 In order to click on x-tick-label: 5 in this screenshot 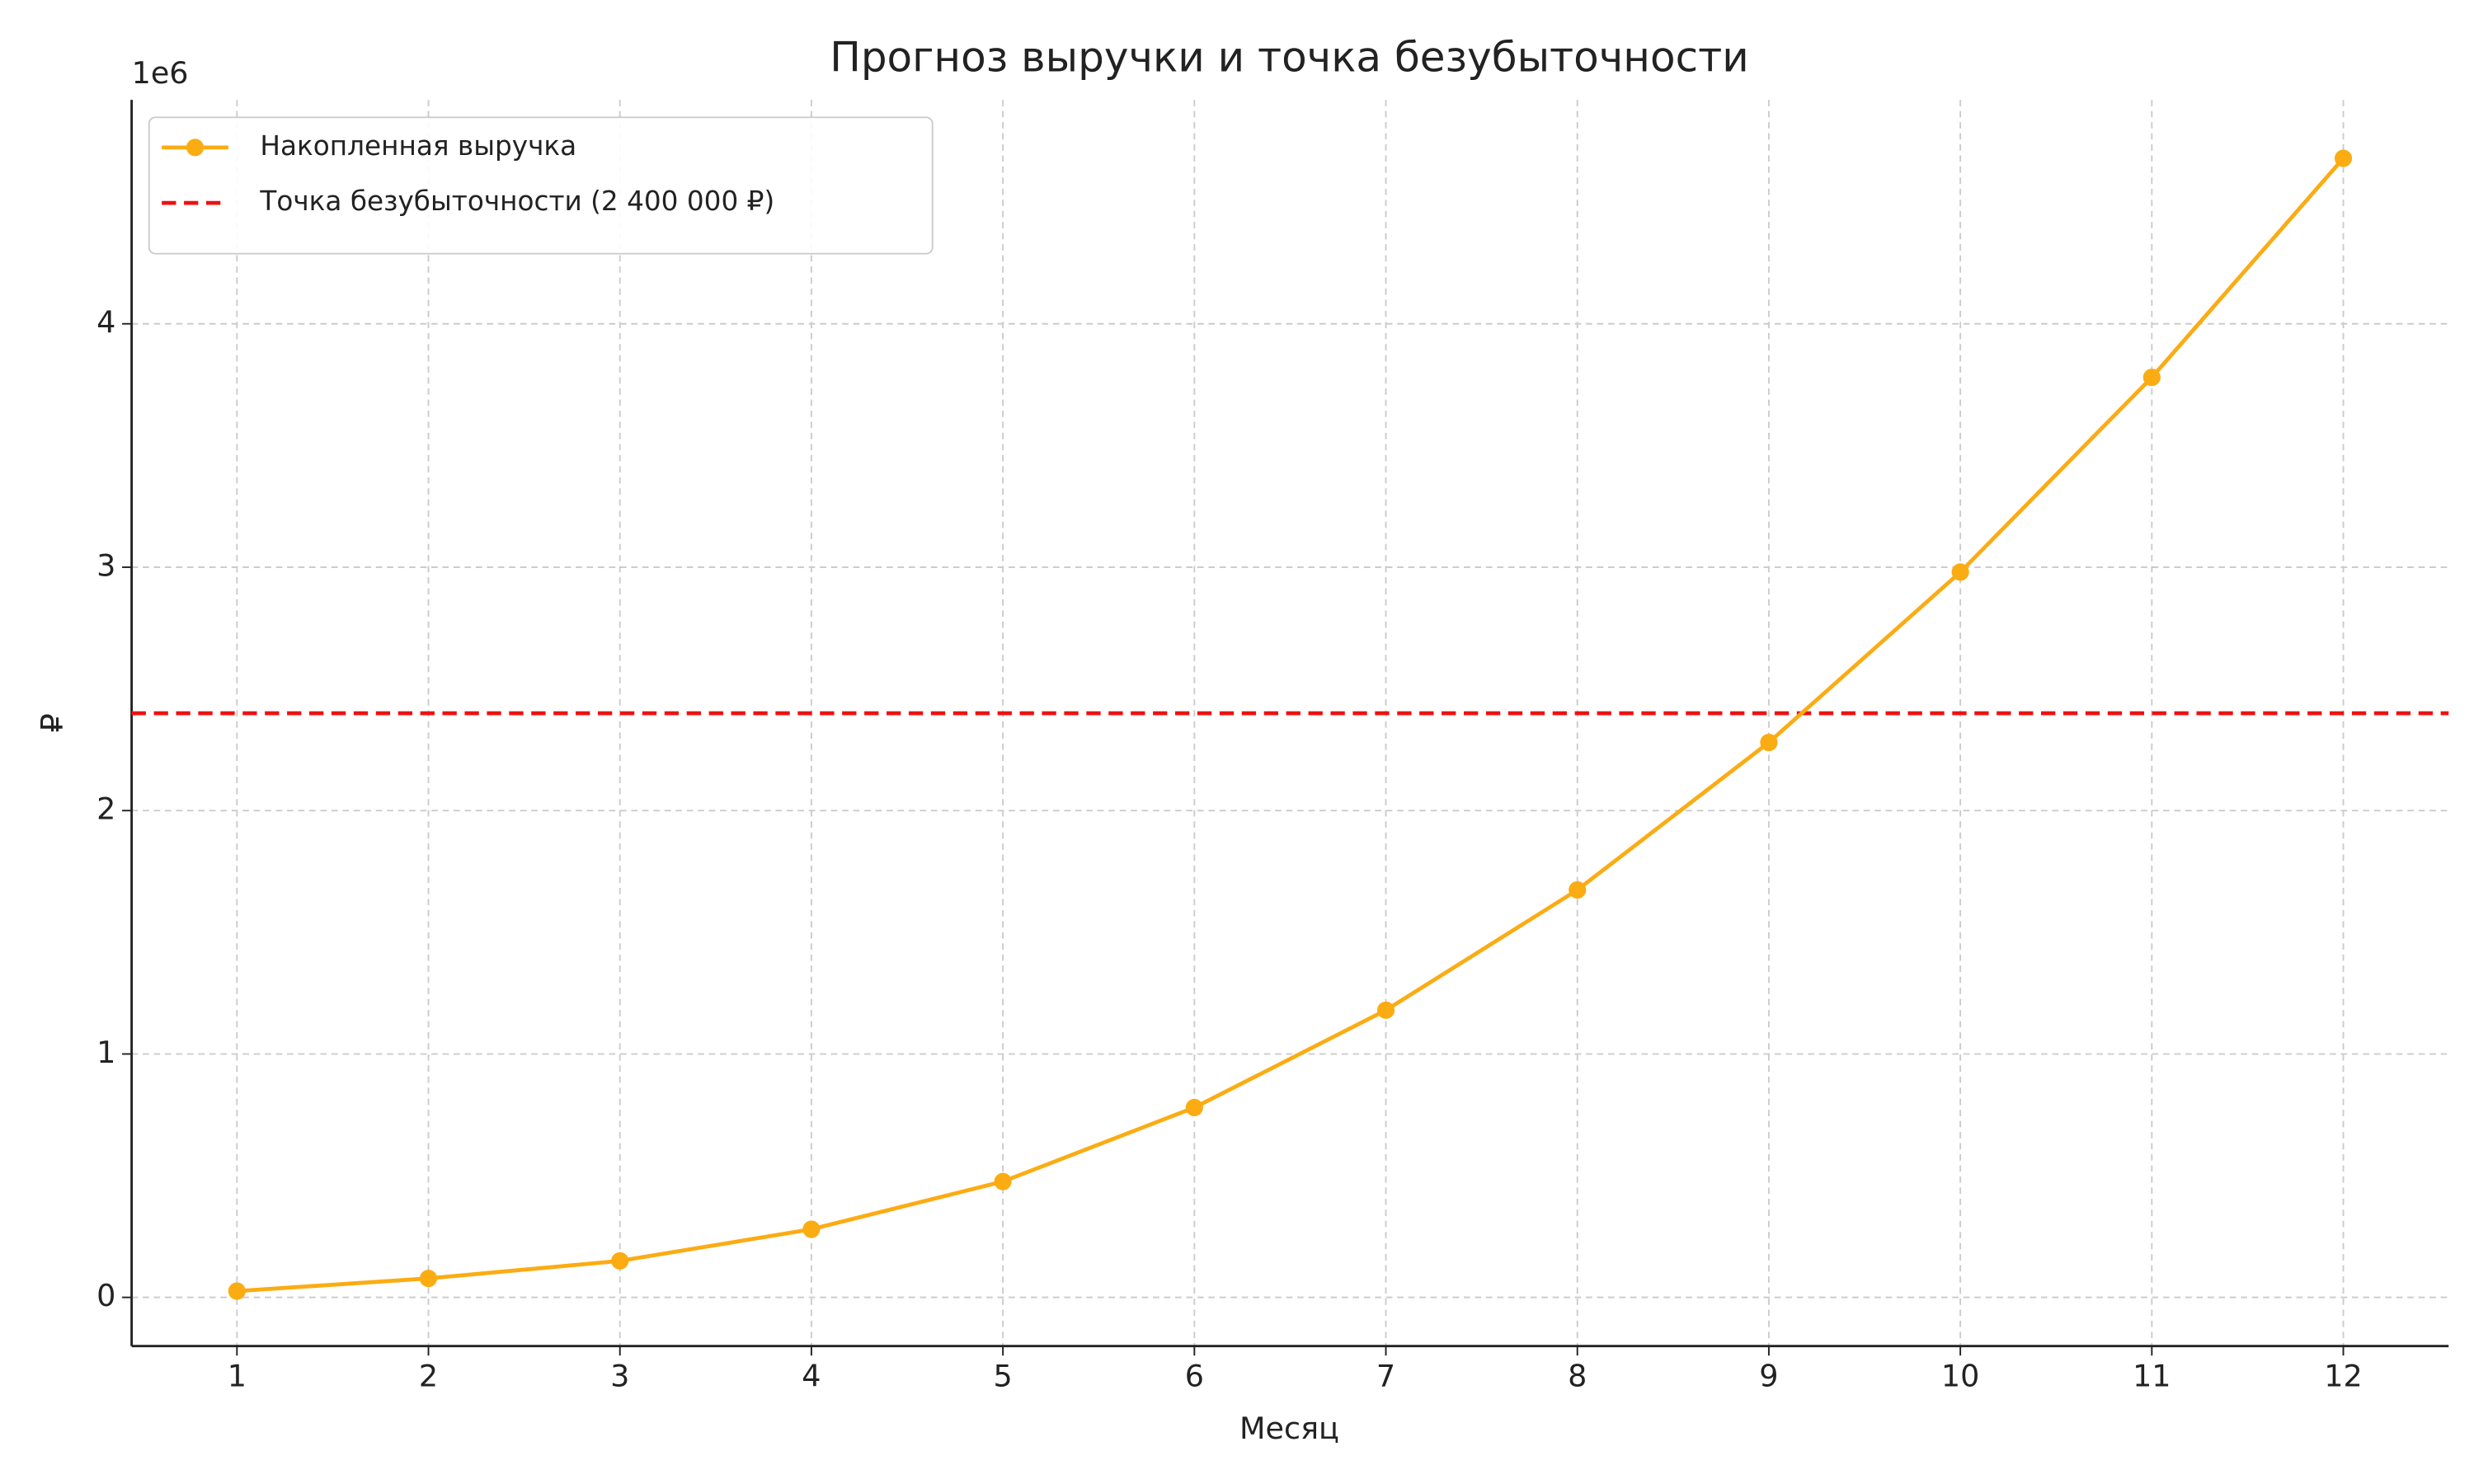, I will do `click(1003, 1376)`.